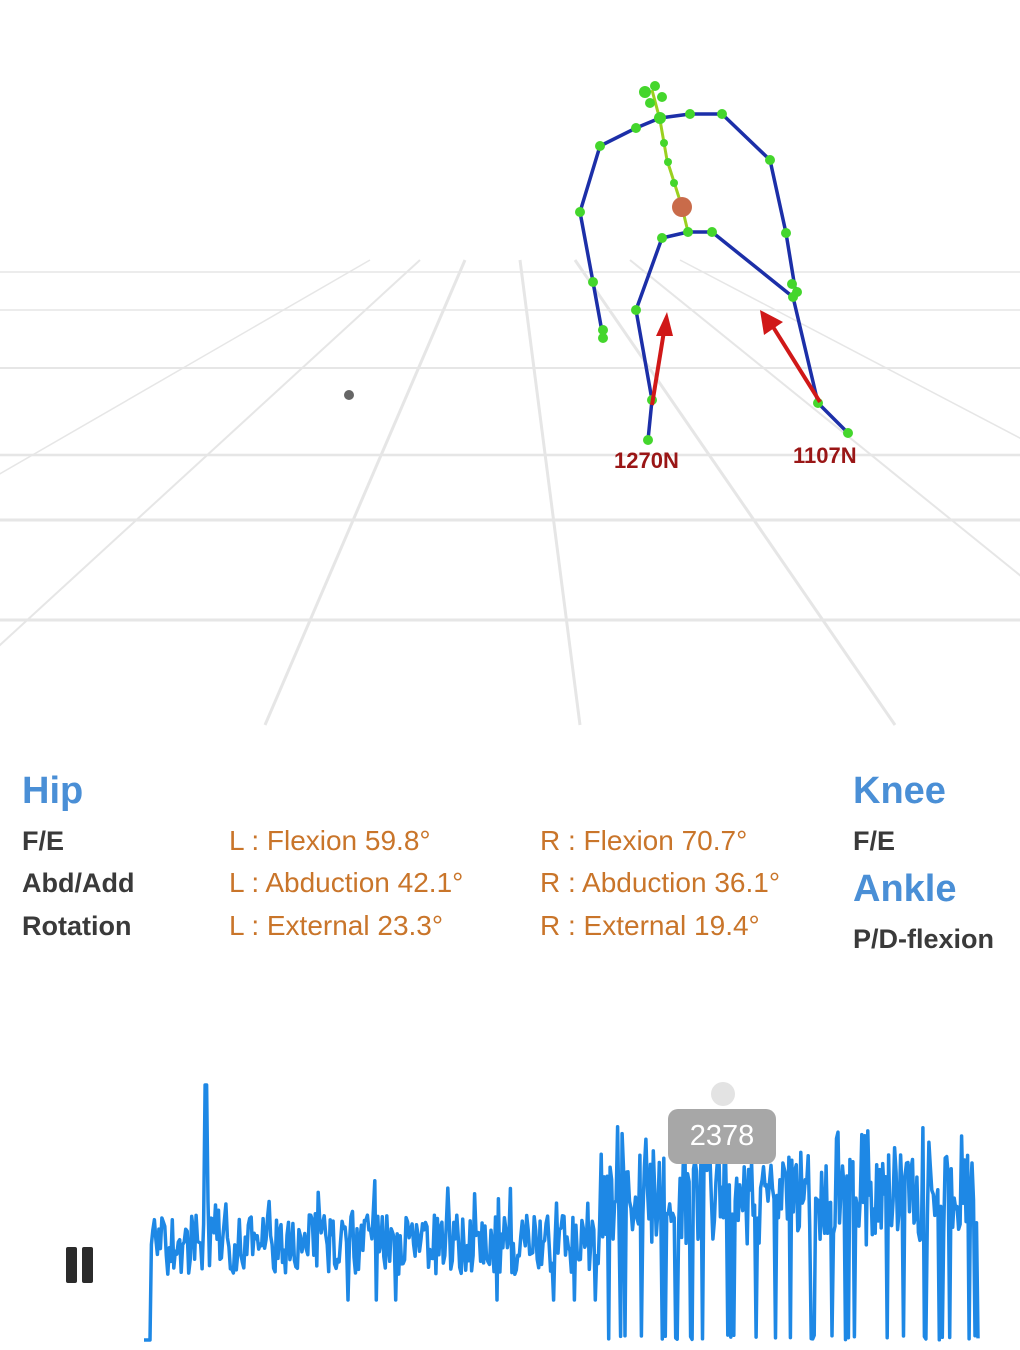 This screenshot has height=1350, width=1020. Describe the element at coordinates (874, 841) in the screenshot. I see `knee-fe-label: F/E` at that location.